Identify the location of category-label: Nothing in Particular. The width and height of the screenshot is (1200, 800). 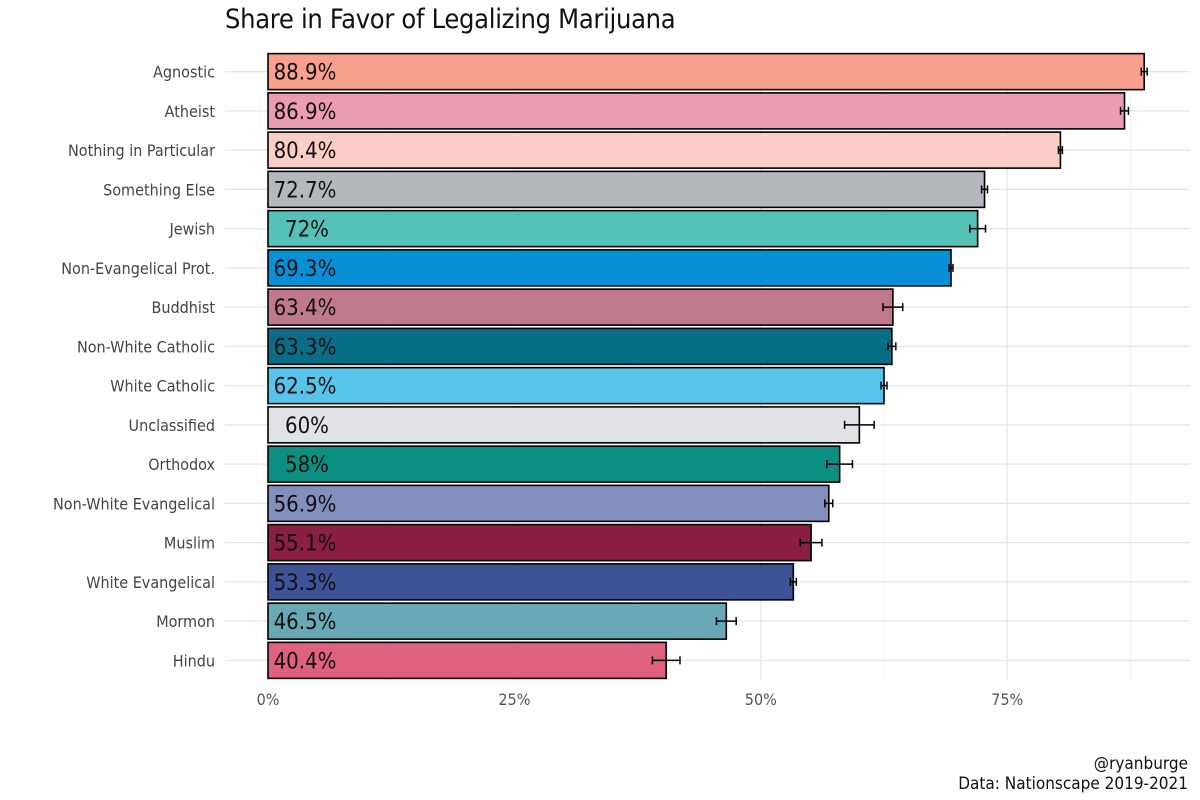
(141, 150).